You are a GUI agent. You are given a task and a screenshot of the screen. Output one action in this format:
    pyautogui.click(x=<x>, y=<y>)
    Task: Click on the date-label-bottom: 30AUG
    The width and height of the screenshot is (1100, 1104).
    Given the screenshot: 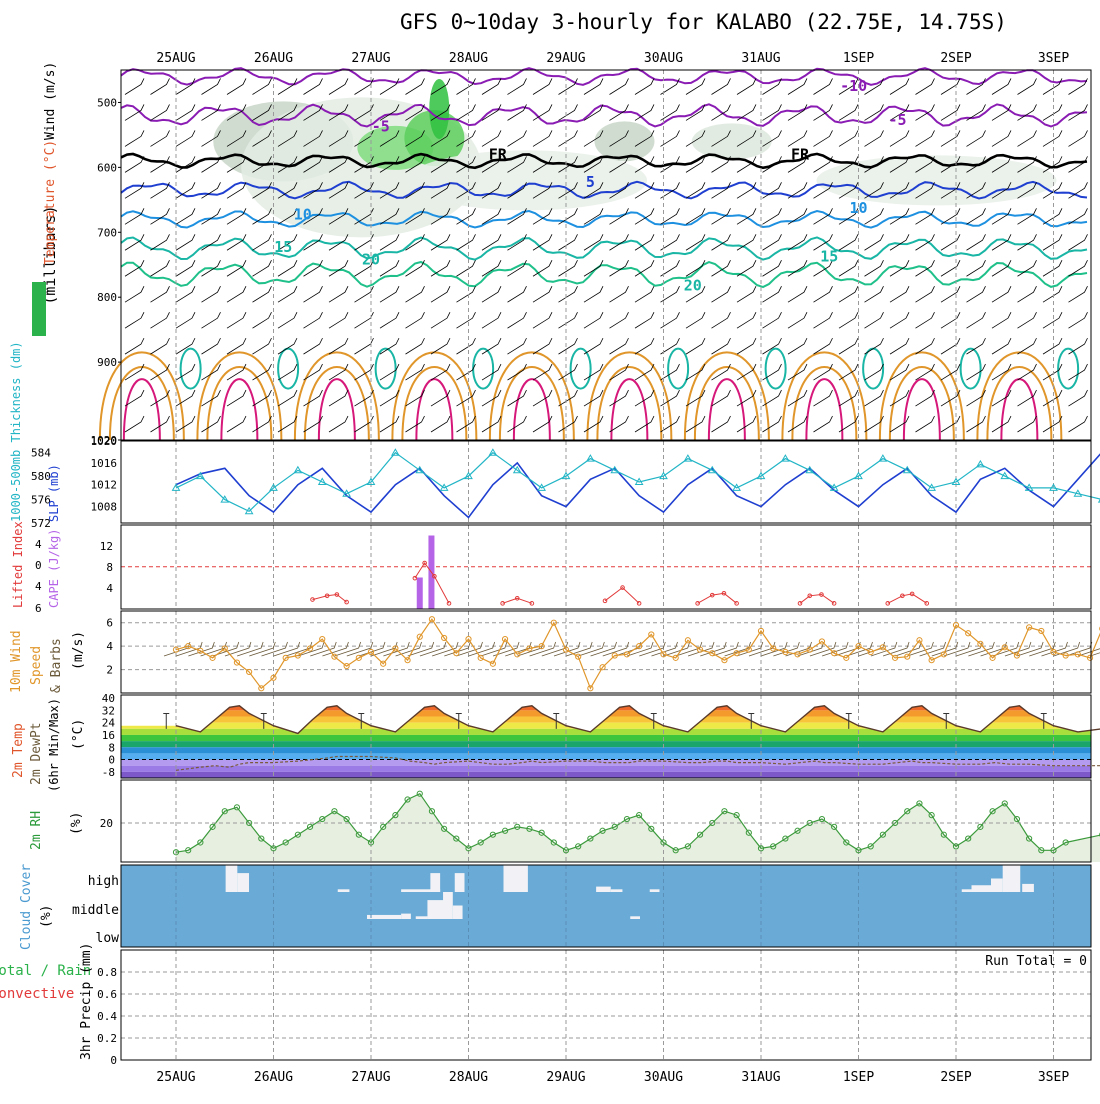 What is the action you would take?
    pyautogui.click(x=663, y=1077)
    